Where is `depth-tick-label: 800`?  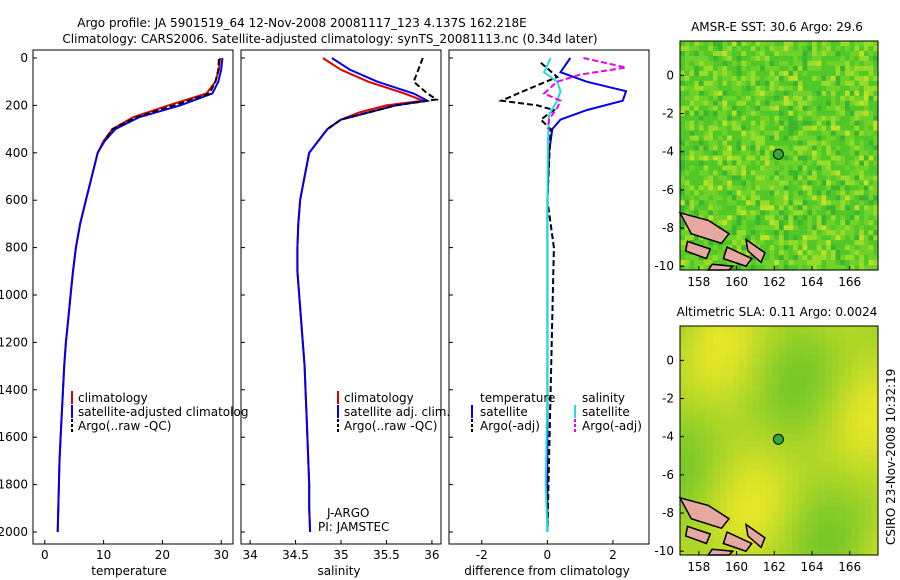
depth-tick-label: 800 is located at coordinates (16, 248).